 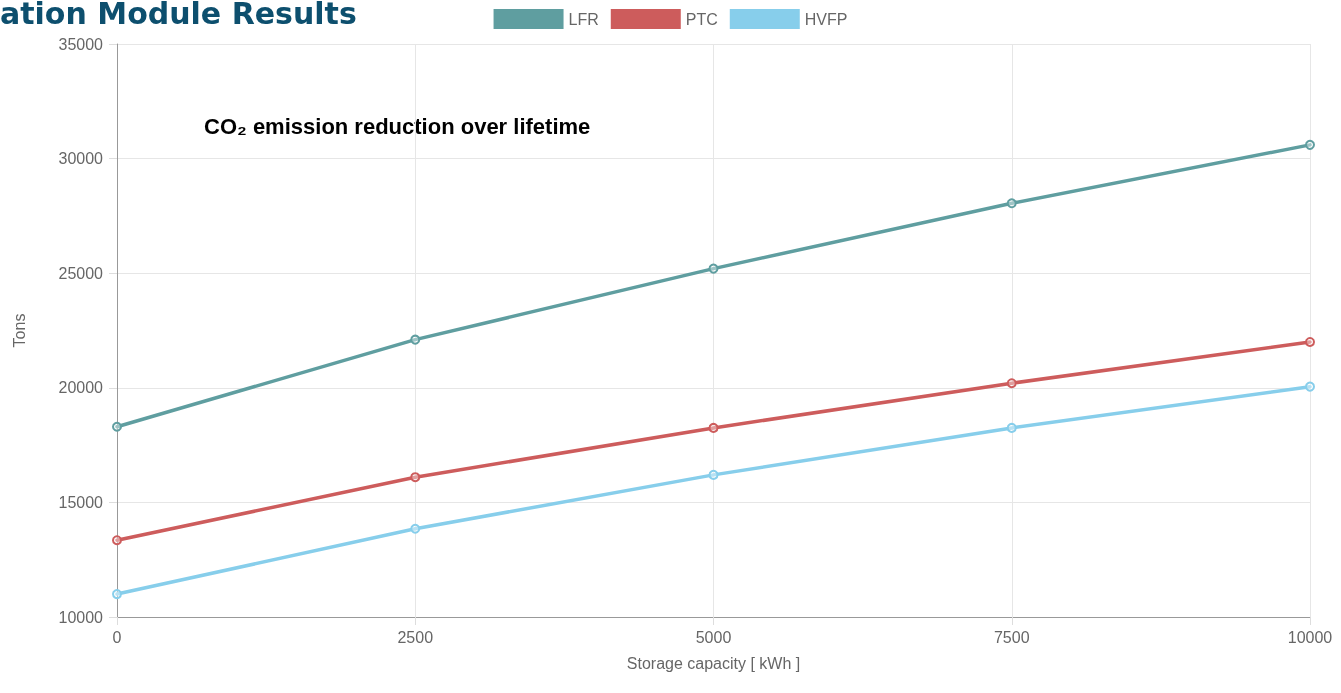 What do you see at coordinates (415, 637) in the screenshot?
I see `x-tick-label: 2500` at bounding box center [415, 637].